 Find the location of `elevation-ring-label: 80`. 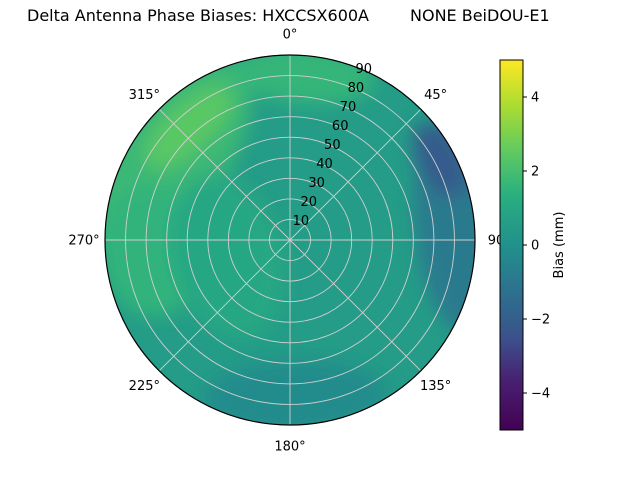

elevation-ring-label: 80 is located at coordinates (356, 88).